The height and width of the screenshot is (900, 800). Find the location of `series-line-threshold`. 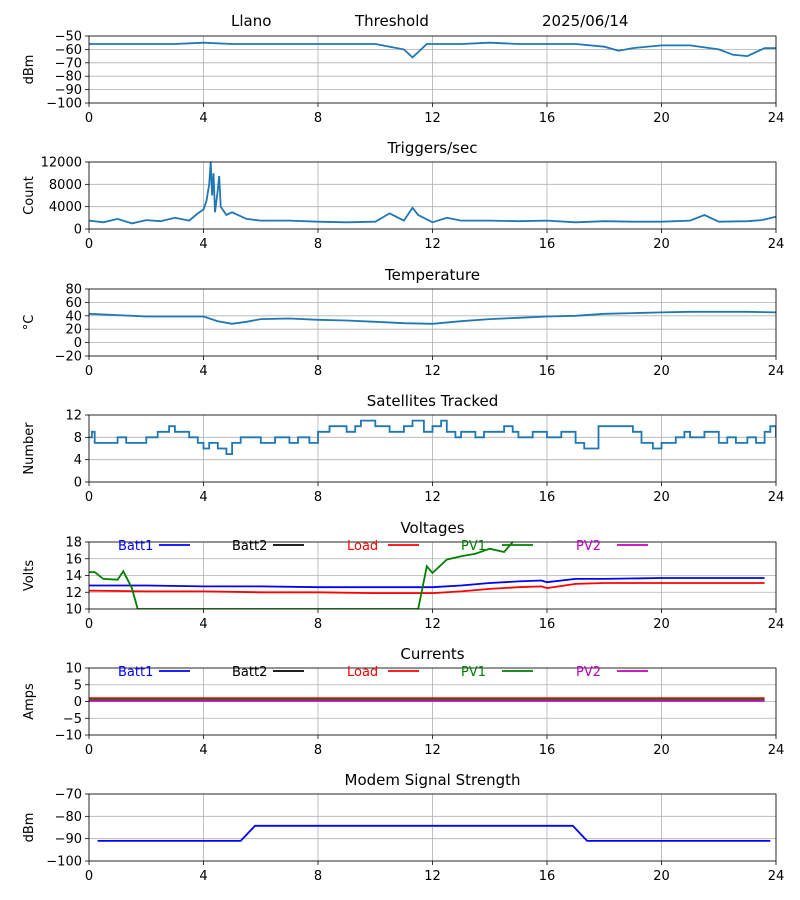

series-line-threshold is located at coordinates (432, 50).